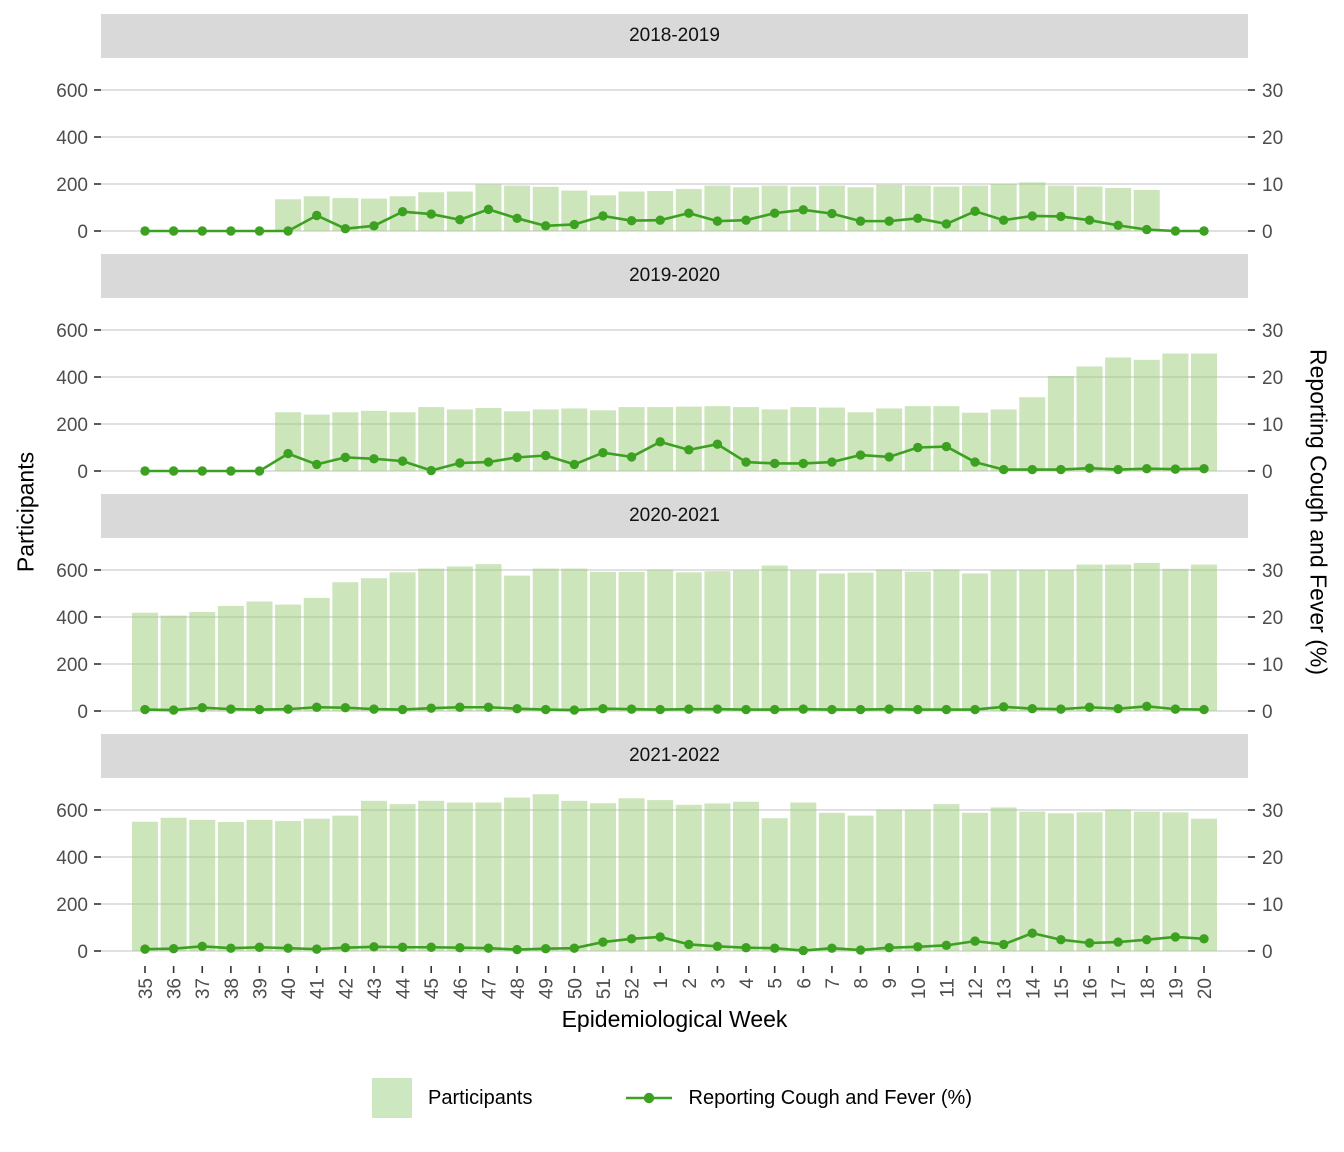  Describe the element at coordinates (804, 983) in the screenshot. I see `svg-text: 6` at that location.